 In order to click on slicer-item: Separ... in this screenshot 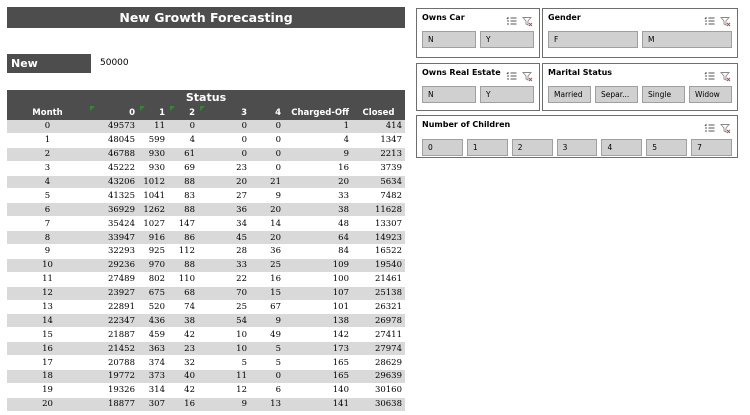, I will do `click(616, 94)`.